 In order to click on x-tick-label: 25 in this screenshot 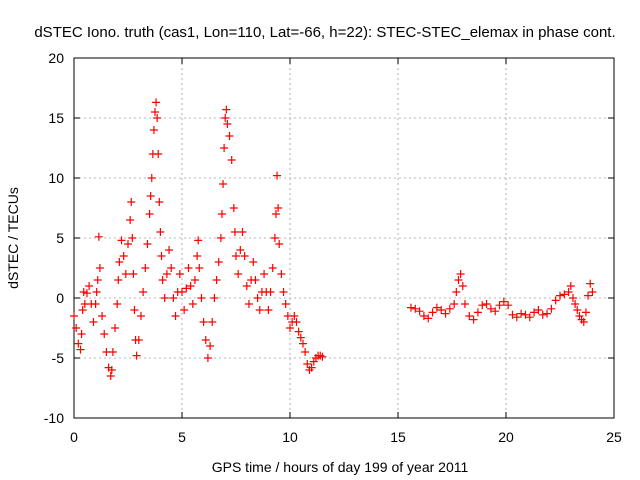, I will do `click(614, 437)`.